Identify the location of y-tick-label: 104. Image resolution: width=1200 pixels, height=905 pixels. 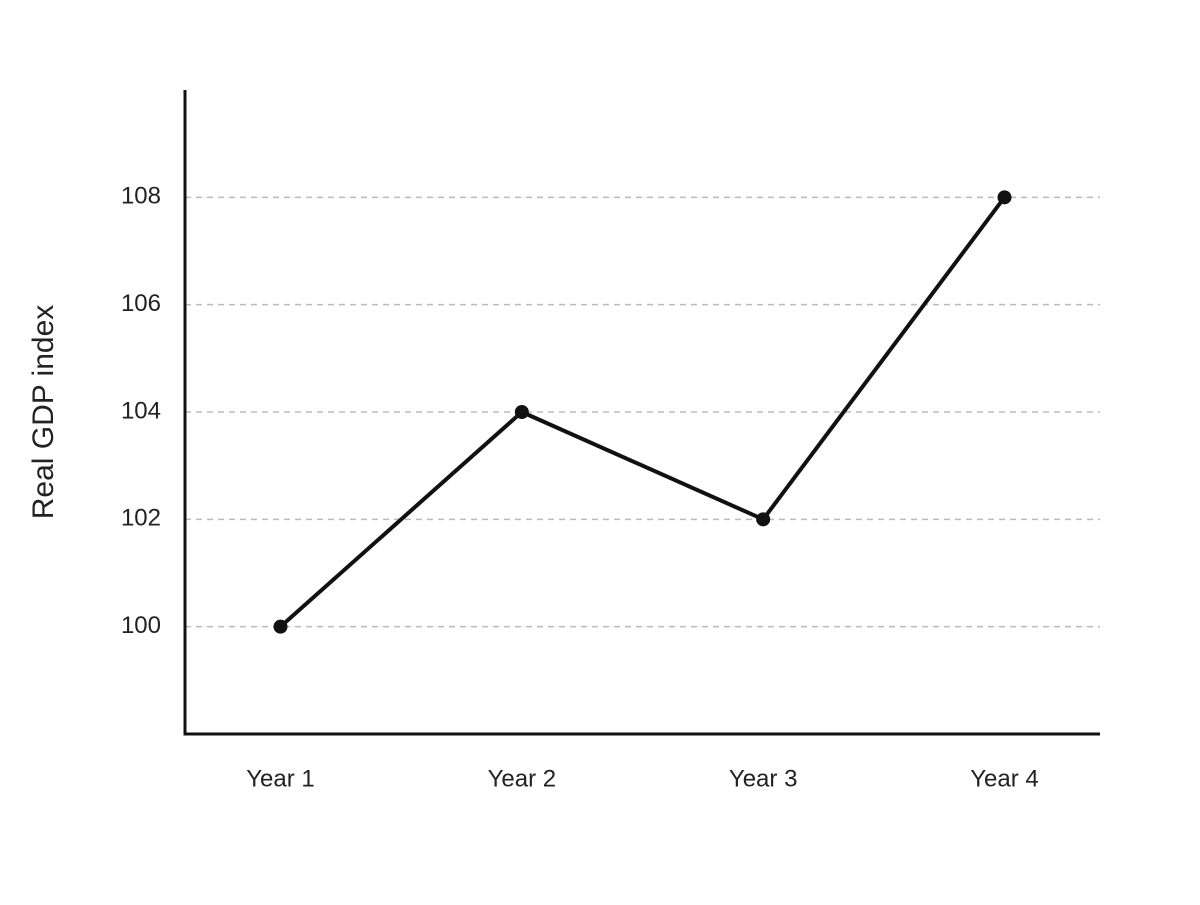
(141, 410).